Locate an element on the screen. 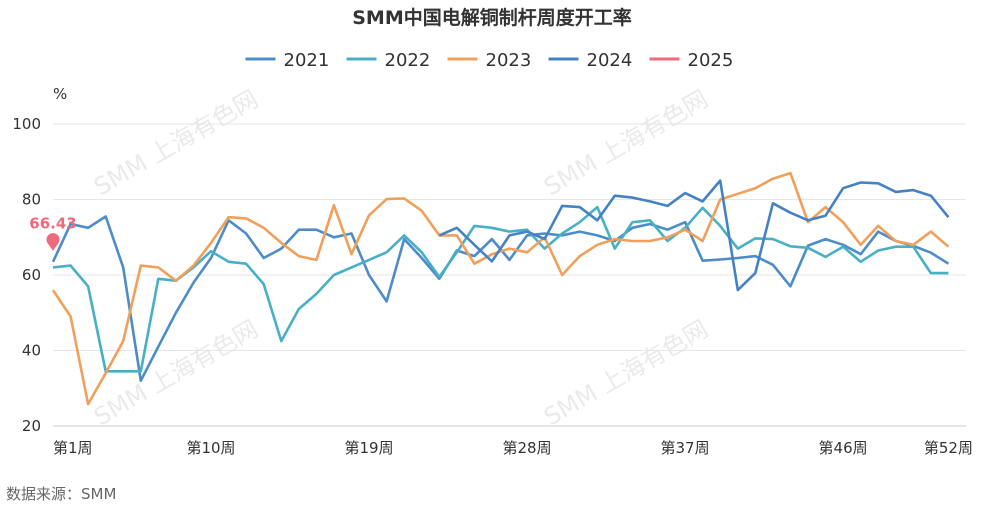 Image resolution: width=984 pixels, height=509 pixels. y-axis-ticks: 20 40 60 80 100 is located at coordinates (26, 275).